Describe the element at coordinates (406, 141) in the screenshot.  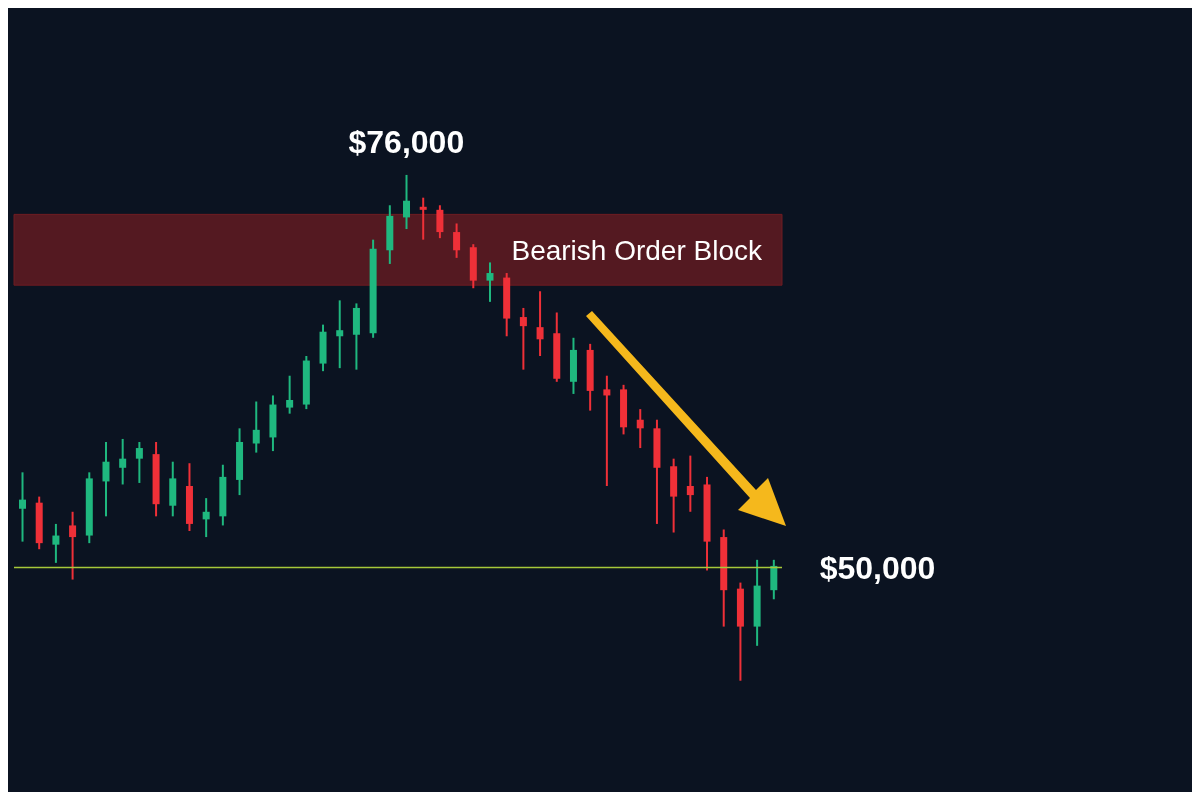
I see `annotation: $76,000` at that location.